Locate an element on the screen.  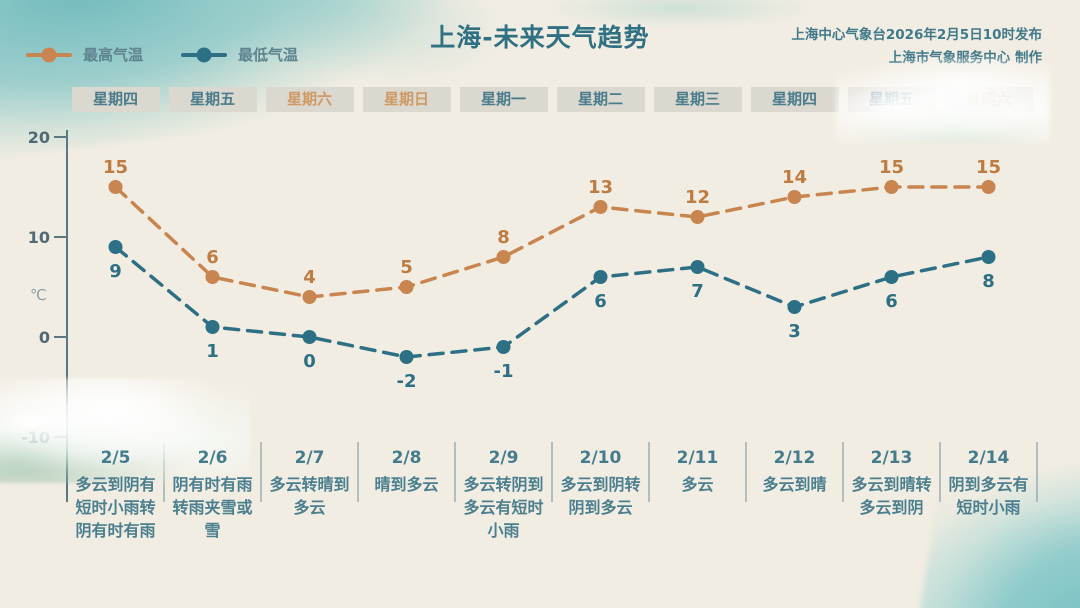
weather-label: 多云到阴有短时小雨转阴有时有雨 is located at coordinates (115, 507).